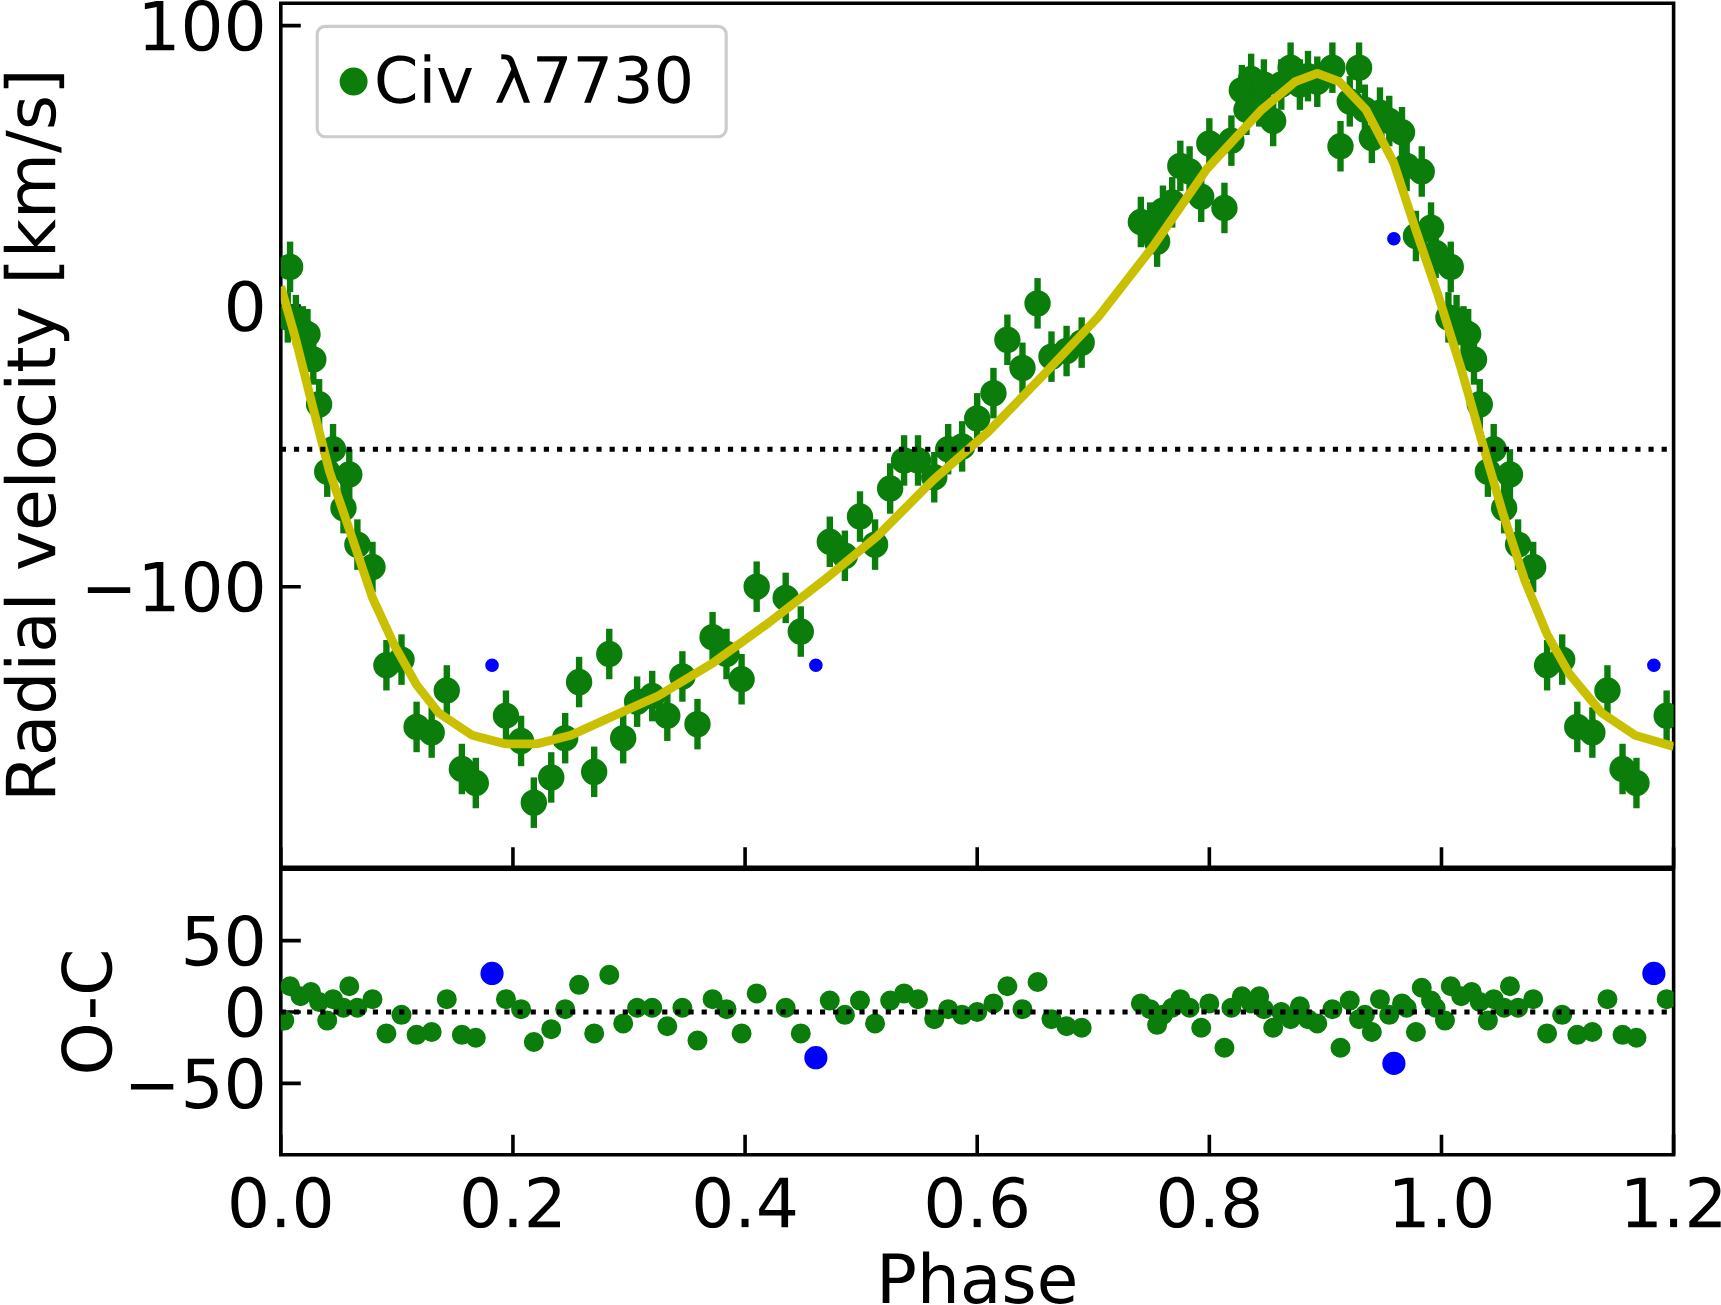  What do you see at coordinates (175, 587) in the screenshot?
I see `y-tick-label: −100` at bounding box center [175, 587].